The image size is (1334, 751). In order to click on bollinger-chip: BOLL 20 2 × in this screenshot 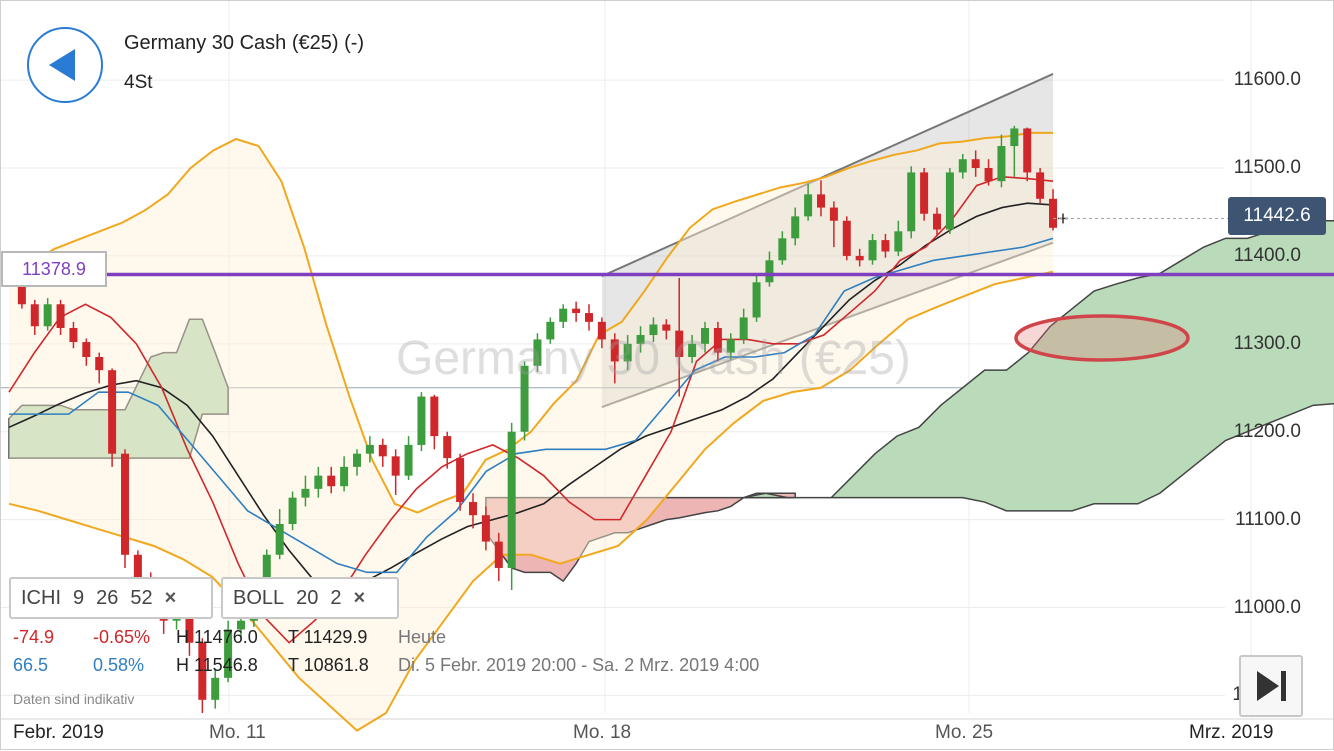, I will do `click(310, 598)`.